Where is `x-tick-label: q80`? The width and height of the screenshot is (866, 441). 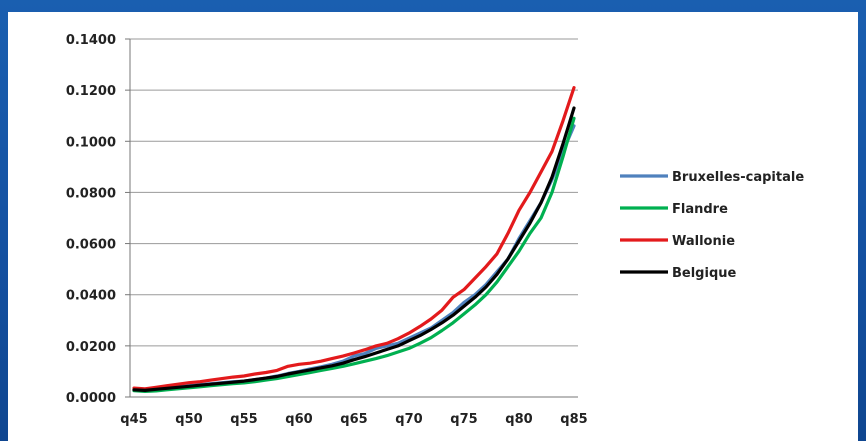 x-tick-label: q80 is located at coordinates (518, 419).